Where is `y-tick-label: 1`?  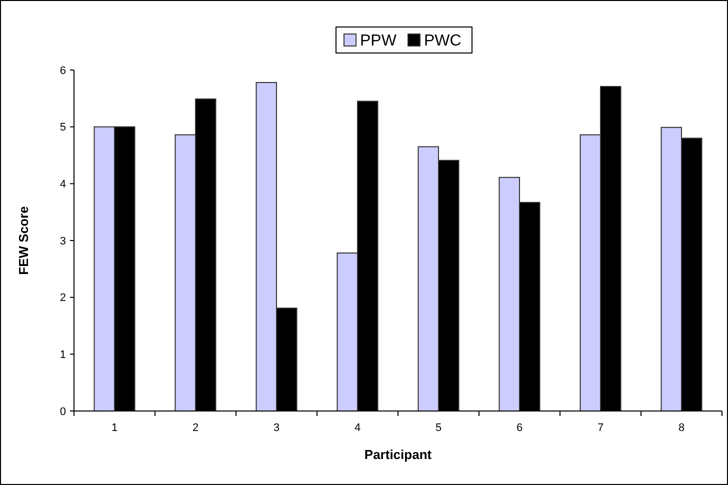
y-tick-label: 1 is located at coordinates (63, 355).